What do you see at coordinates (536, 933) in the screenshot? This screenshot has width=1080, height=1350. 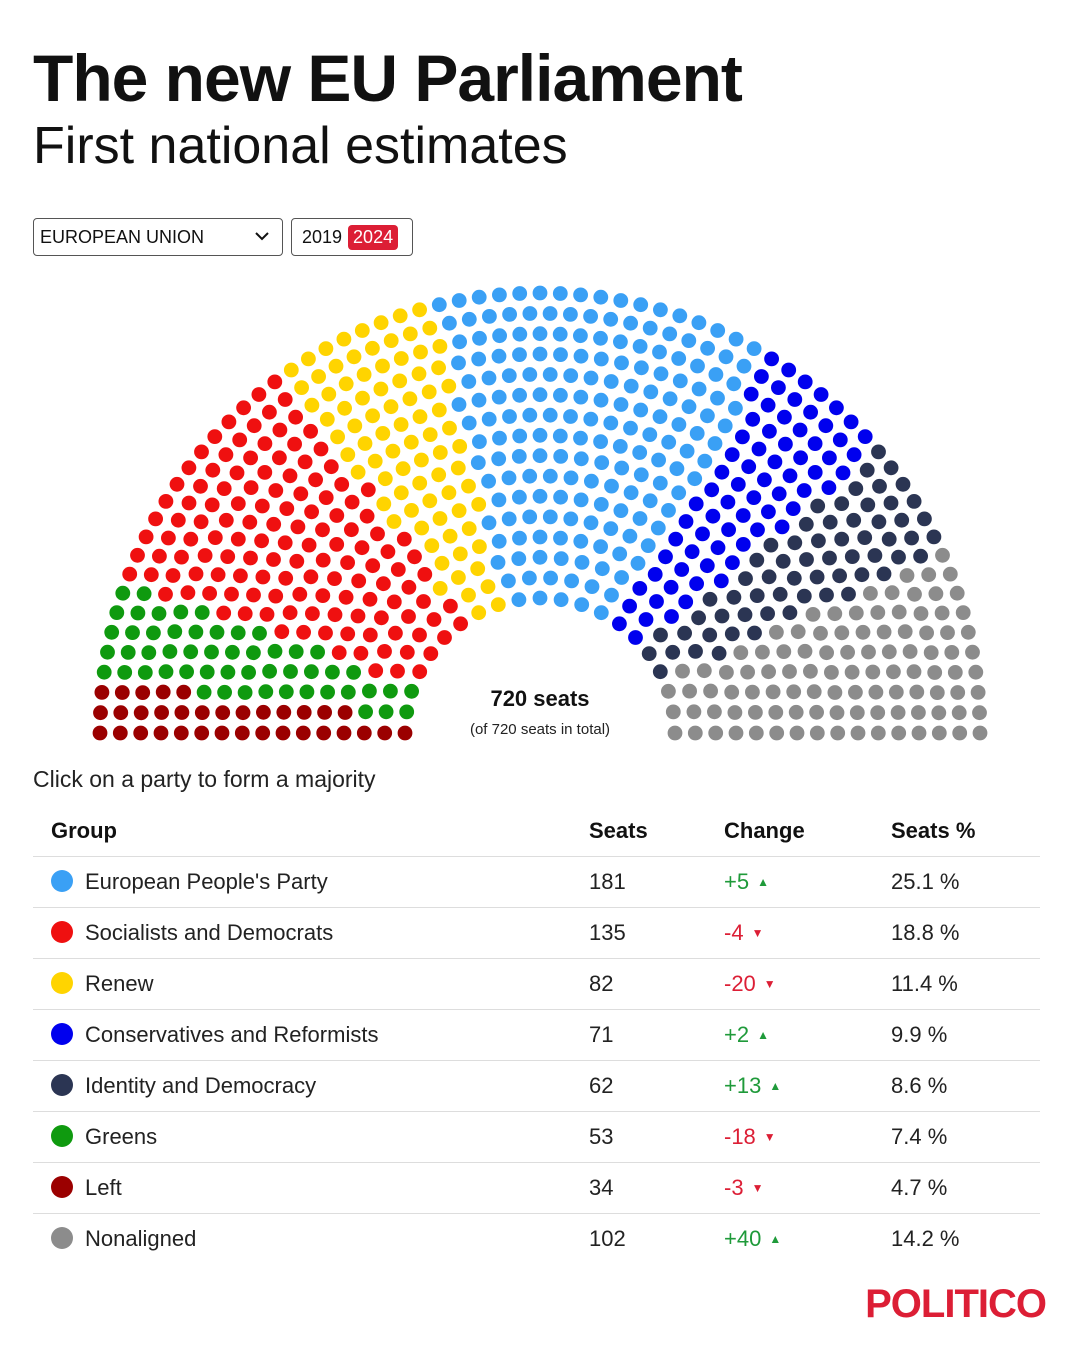 I see `table-row: Socialists and Democrats 135 -4 ▼ 18.8 %` at bounding box center [536, 933].